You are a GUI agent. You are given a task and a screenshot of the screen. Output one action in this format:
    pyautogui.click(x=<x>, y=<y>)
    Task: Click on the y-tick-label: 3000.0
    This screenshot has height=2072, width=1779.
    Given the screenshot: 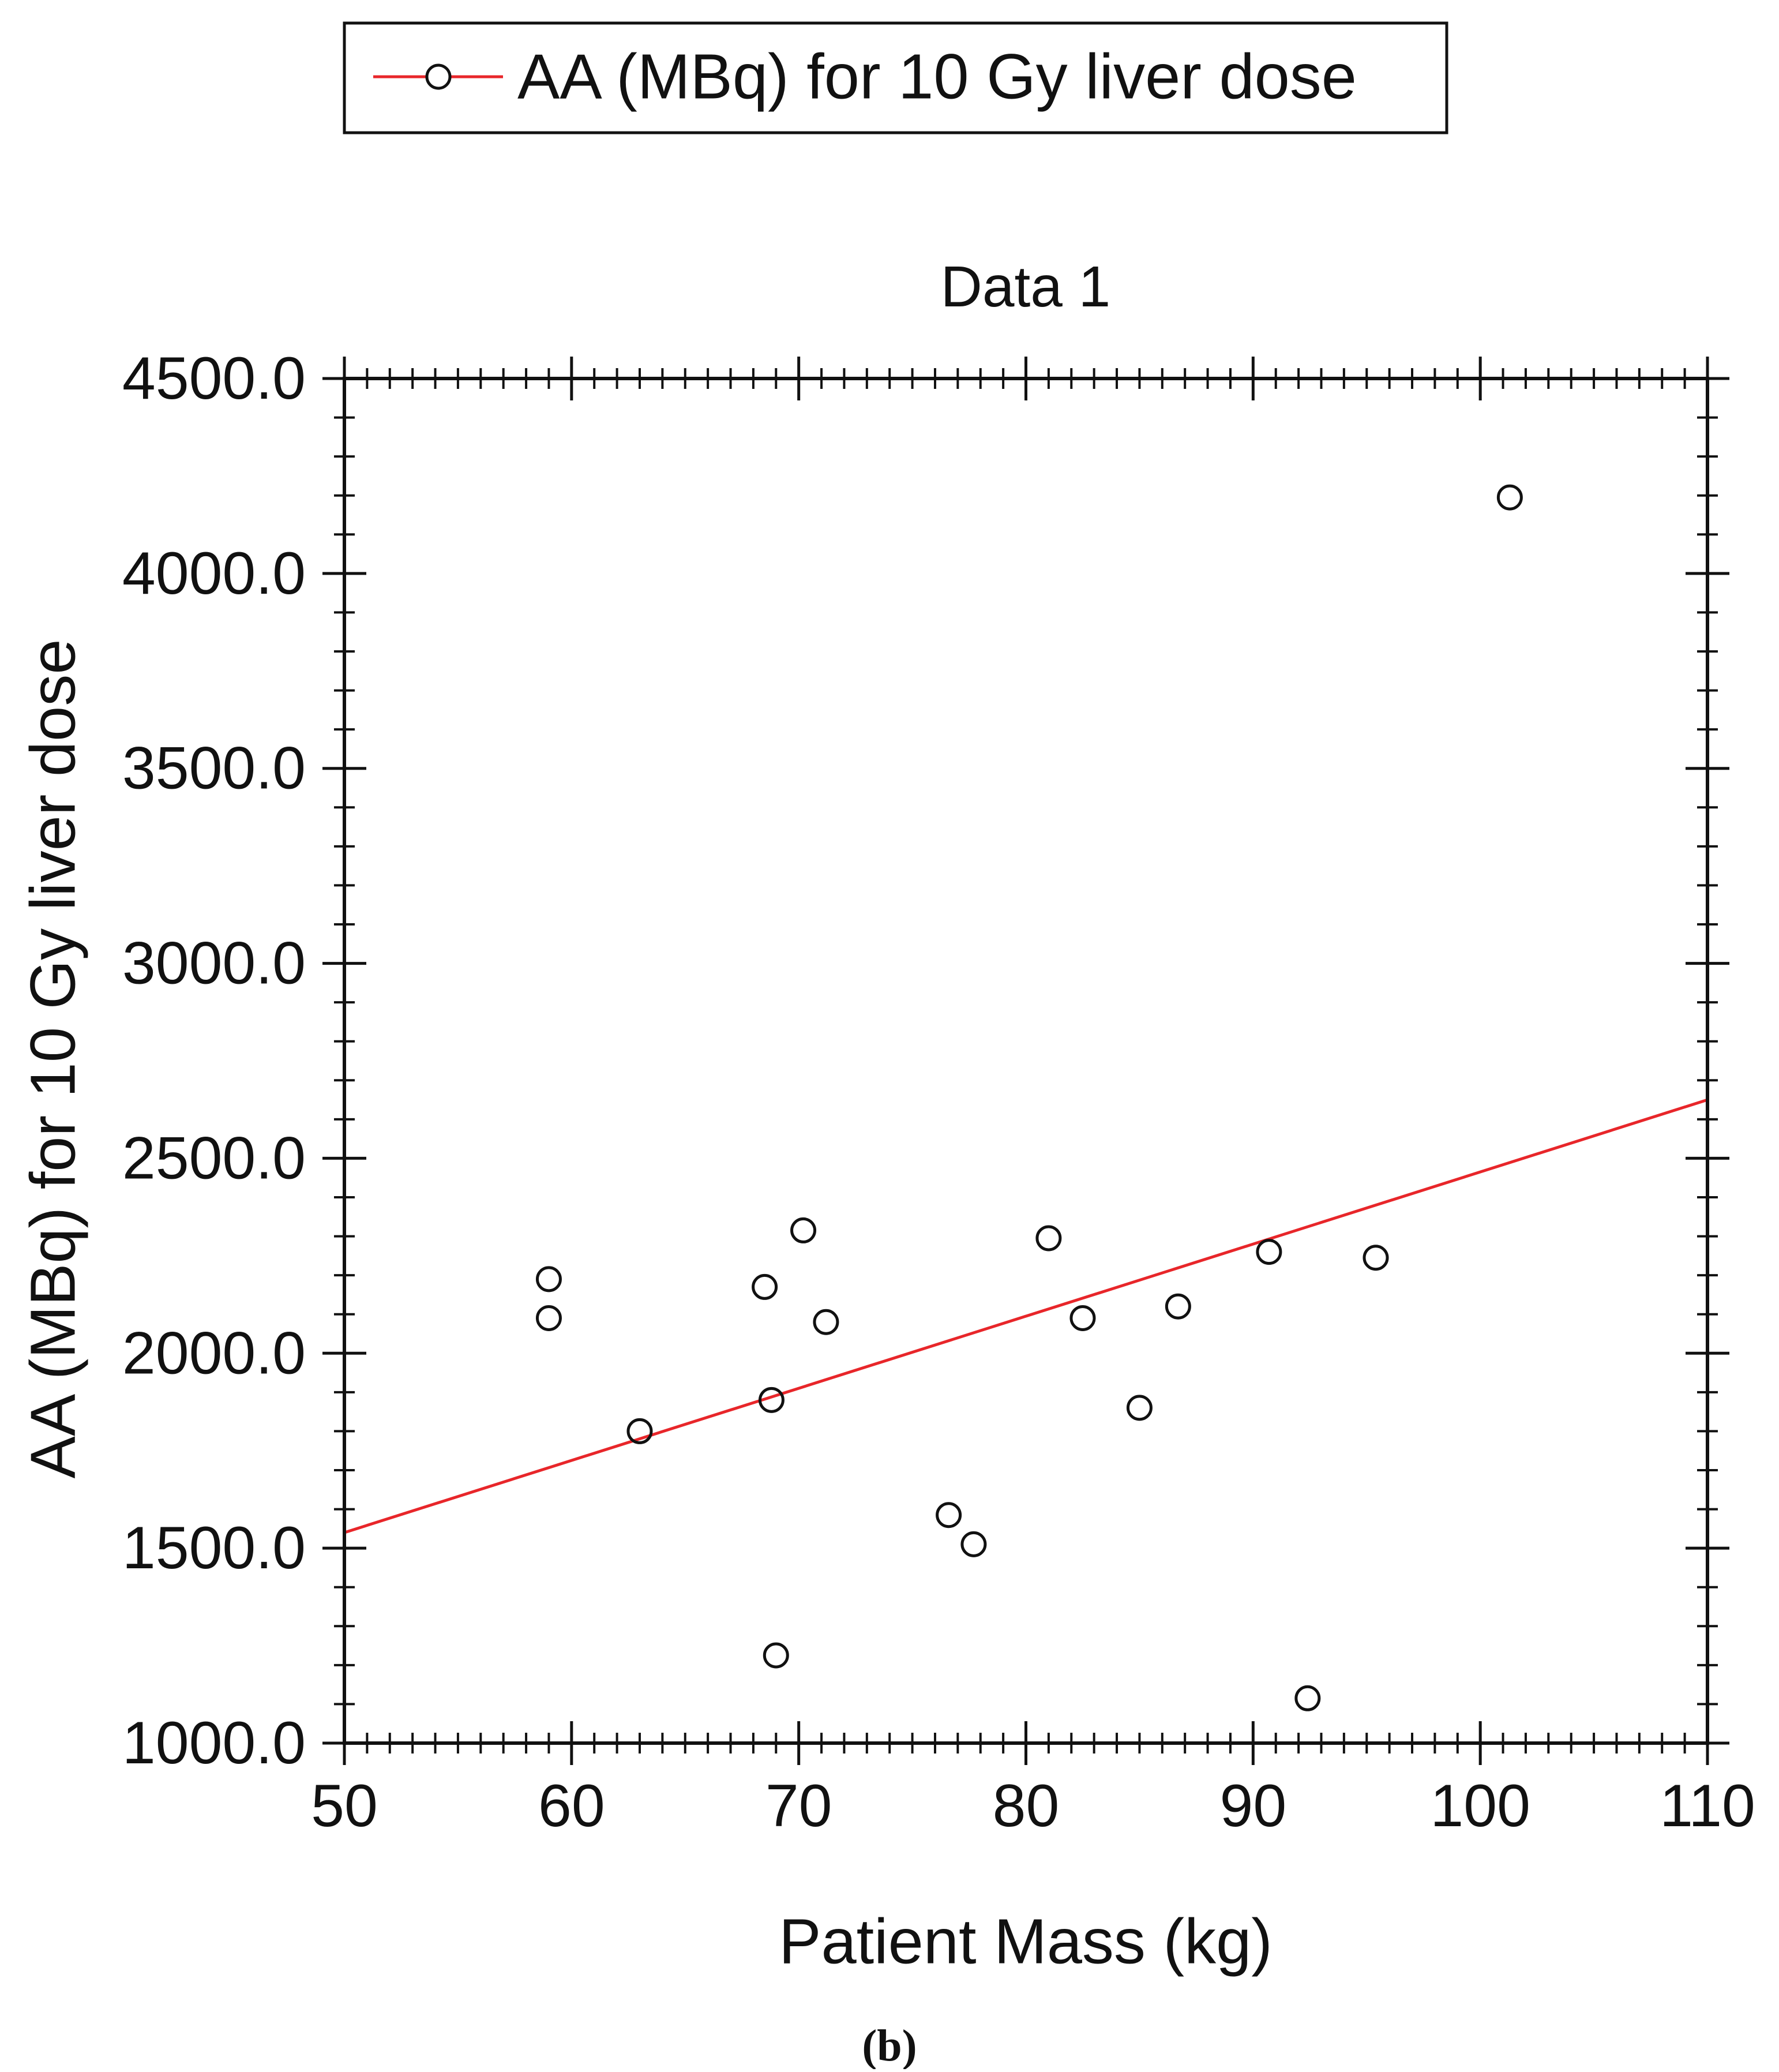 What is the action you would take?
    pyautogui.click(x=214, y=963)
    